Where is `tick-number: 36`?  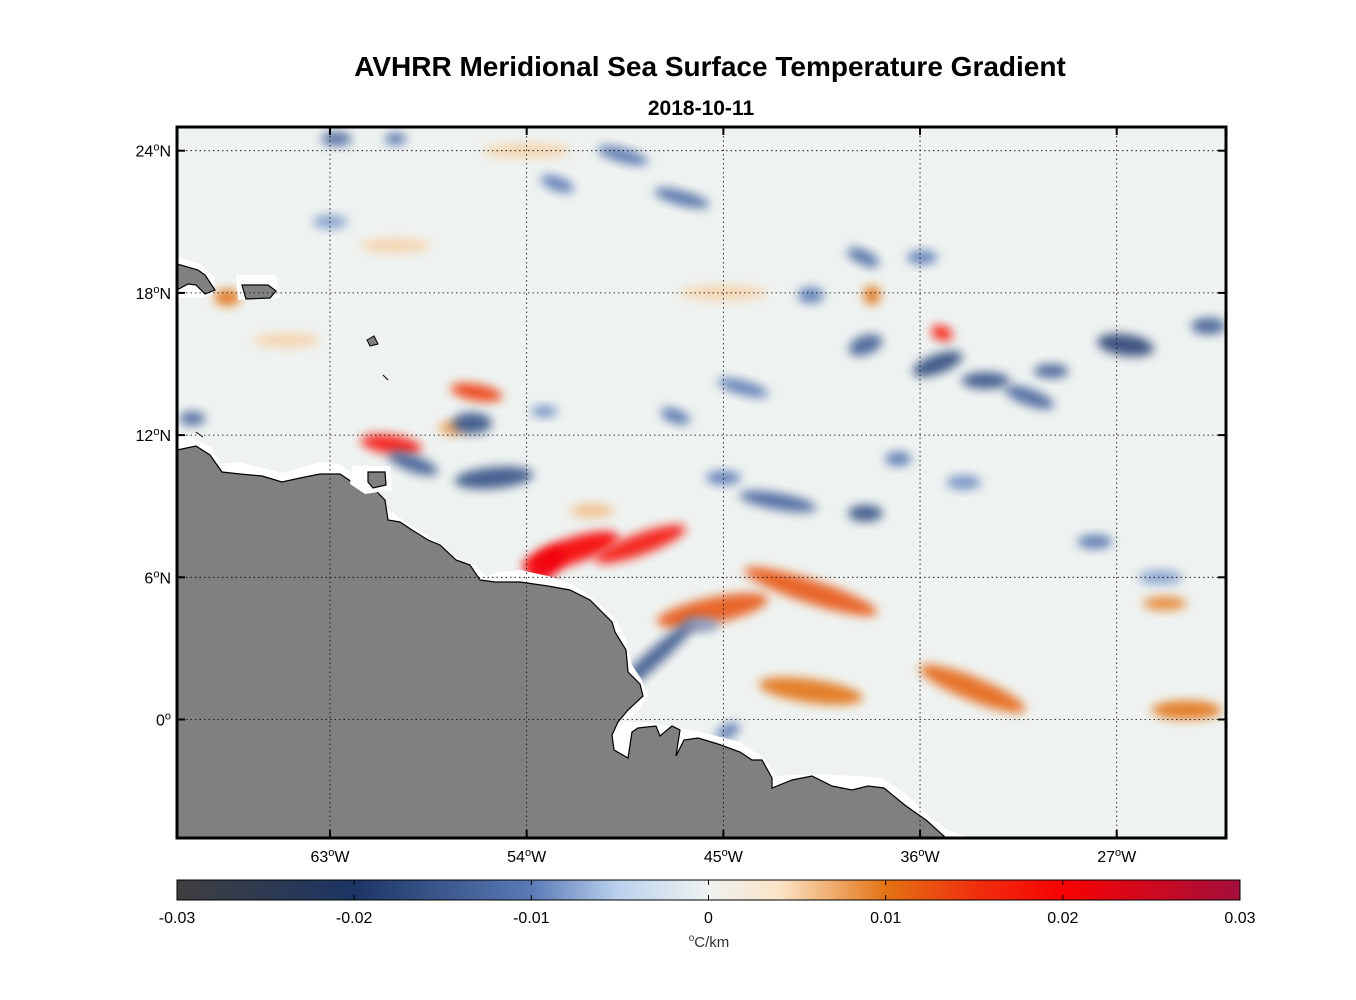
tick-number: 36 is located at coordinates (910, 857).